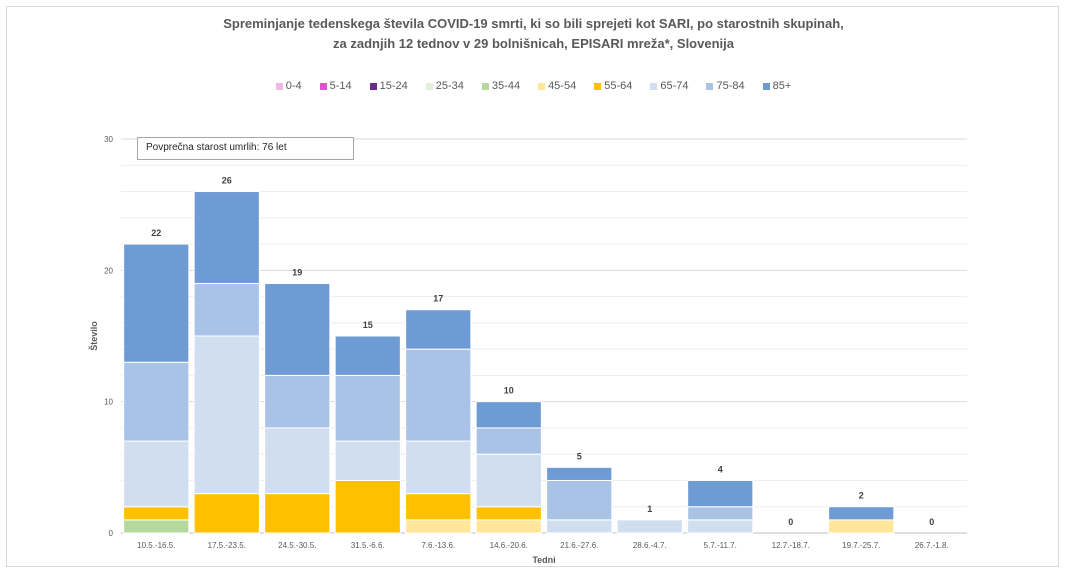 The height and width of the screenshot is (573, 1067). What do you see at coordinates (720, 469) in the screenshot?
I see `data-label: 4` at bounding box center [720, 469].